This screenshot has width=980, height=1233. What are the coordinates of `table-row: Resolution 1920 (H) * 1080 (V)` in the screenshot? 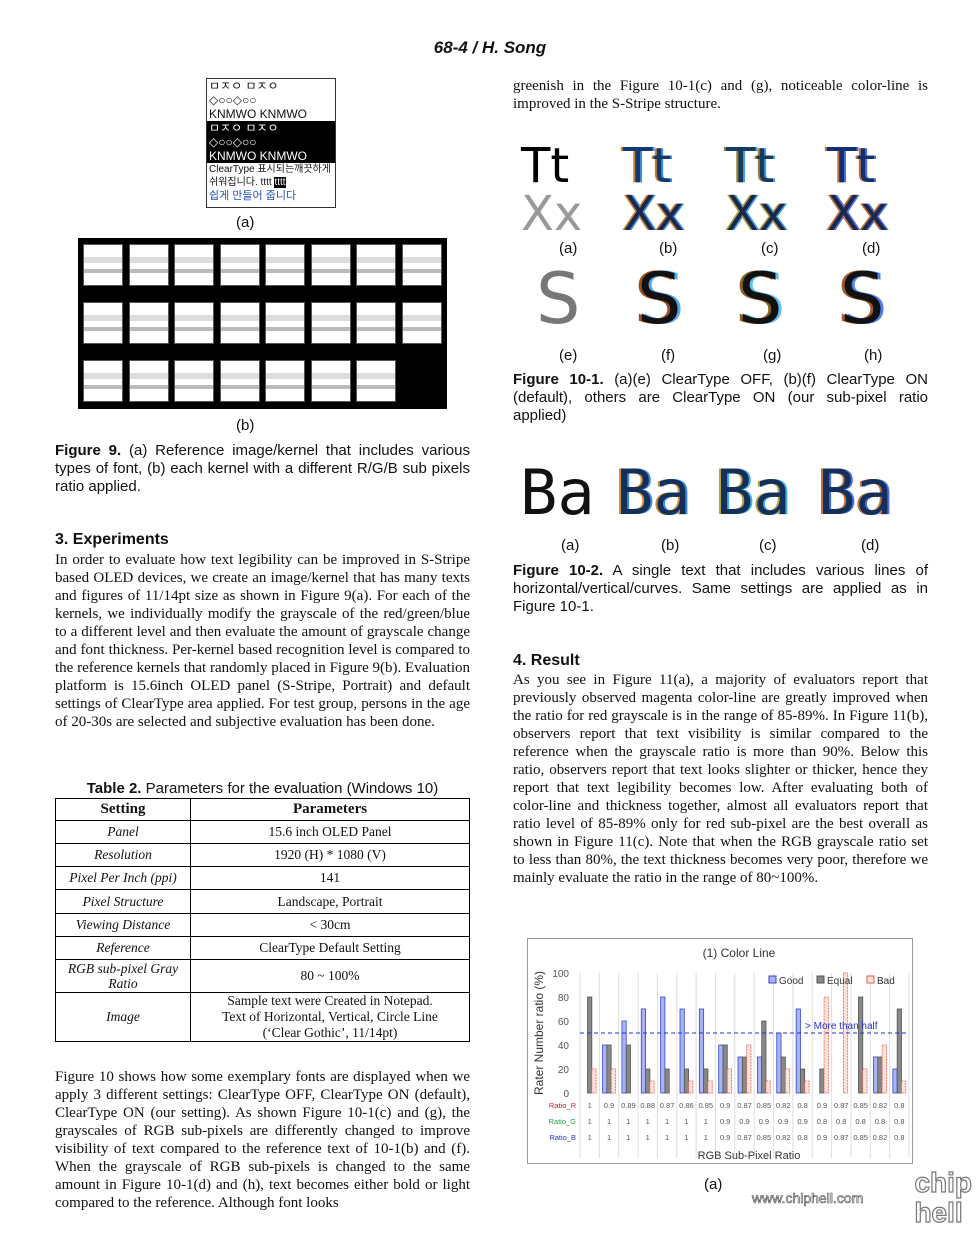 It's located at (262, 855).